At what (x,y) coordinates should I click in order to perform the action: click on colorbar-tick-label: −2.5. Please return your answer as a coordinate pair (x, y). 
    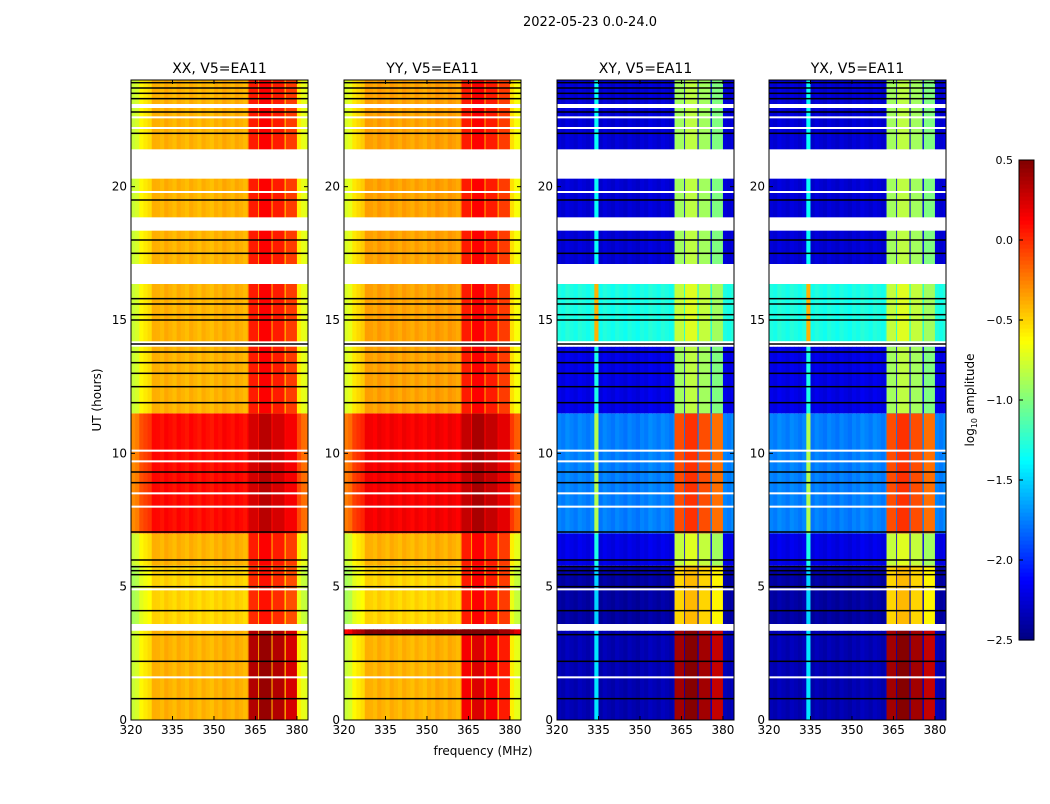
    Looking at the image, I should click on (999, 640).